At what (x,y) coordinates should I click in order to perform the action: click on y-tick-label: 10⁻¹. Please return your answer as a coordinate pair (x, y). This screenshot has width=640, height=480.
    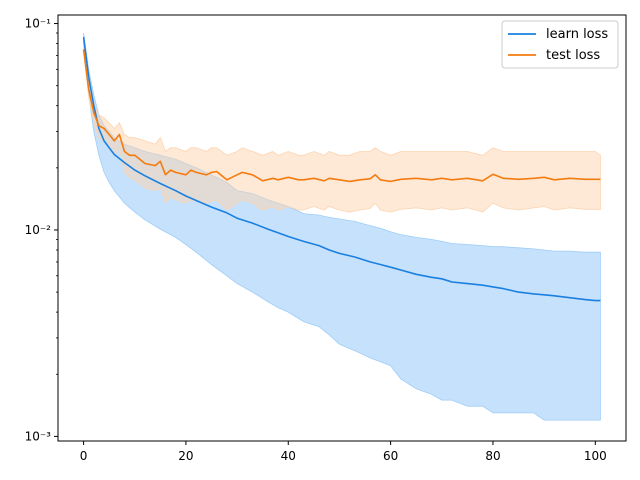
    Looking at the image, I should click on (38, 24).